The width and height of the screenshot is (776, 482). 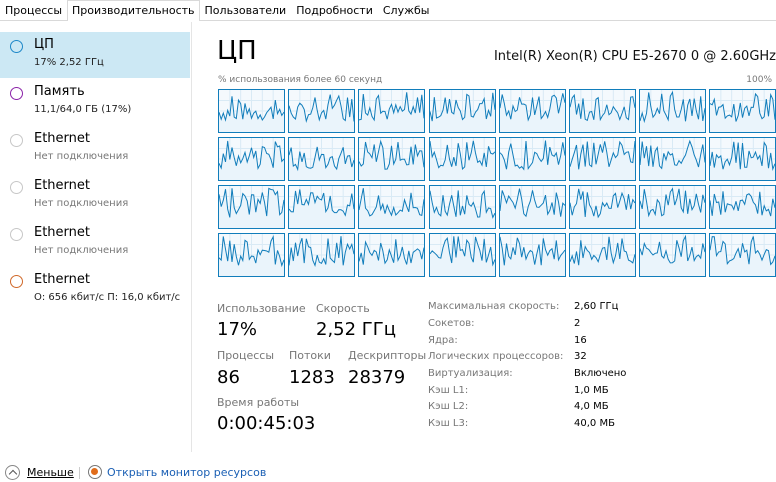 What do you see at coordinates (598, 359) in the screenshot?
I see `spec-row: Логических процессоров: 32` at bounding box center [598, 359].